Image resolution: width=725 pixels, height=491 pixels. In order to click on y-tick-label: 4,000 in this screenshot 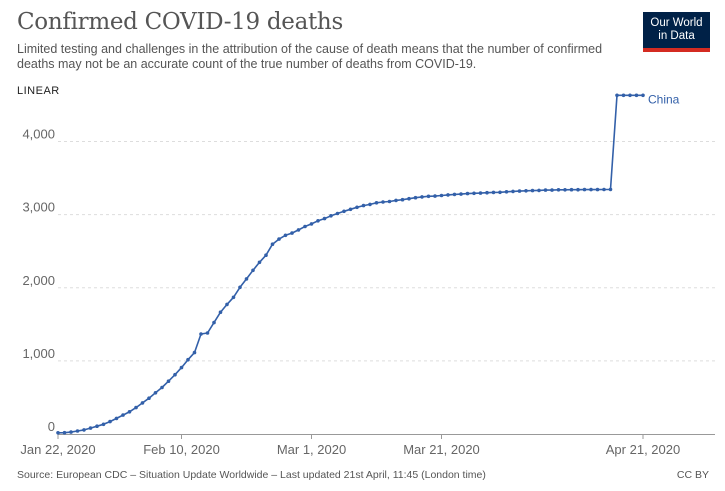, I will do `click(38, 134)`.